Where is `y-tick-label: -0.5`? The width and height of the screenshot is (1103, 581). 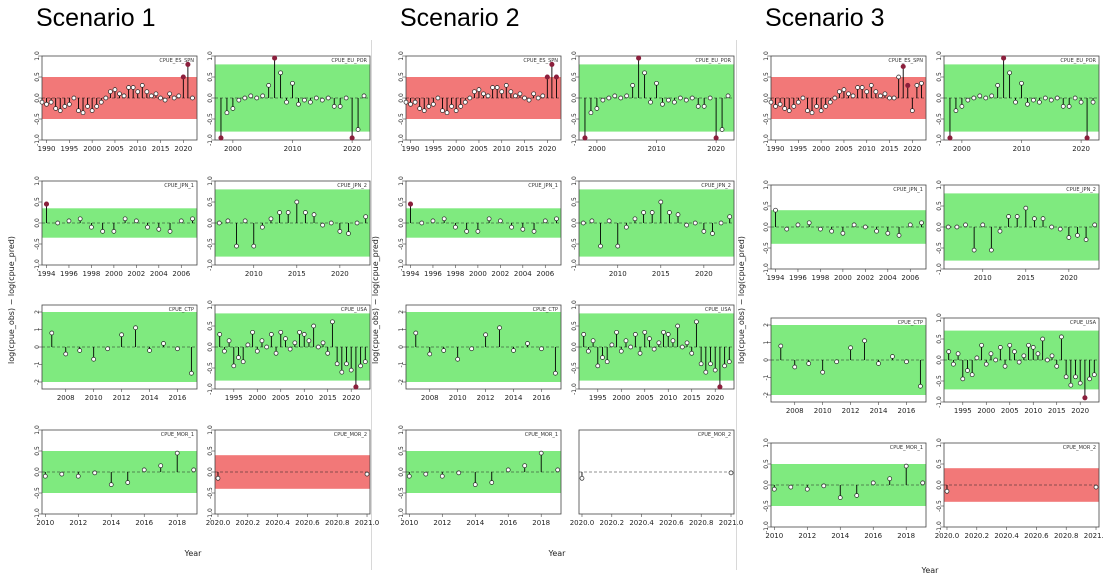 y-tick-label: -0.5 is located at coordinates (210, 493).